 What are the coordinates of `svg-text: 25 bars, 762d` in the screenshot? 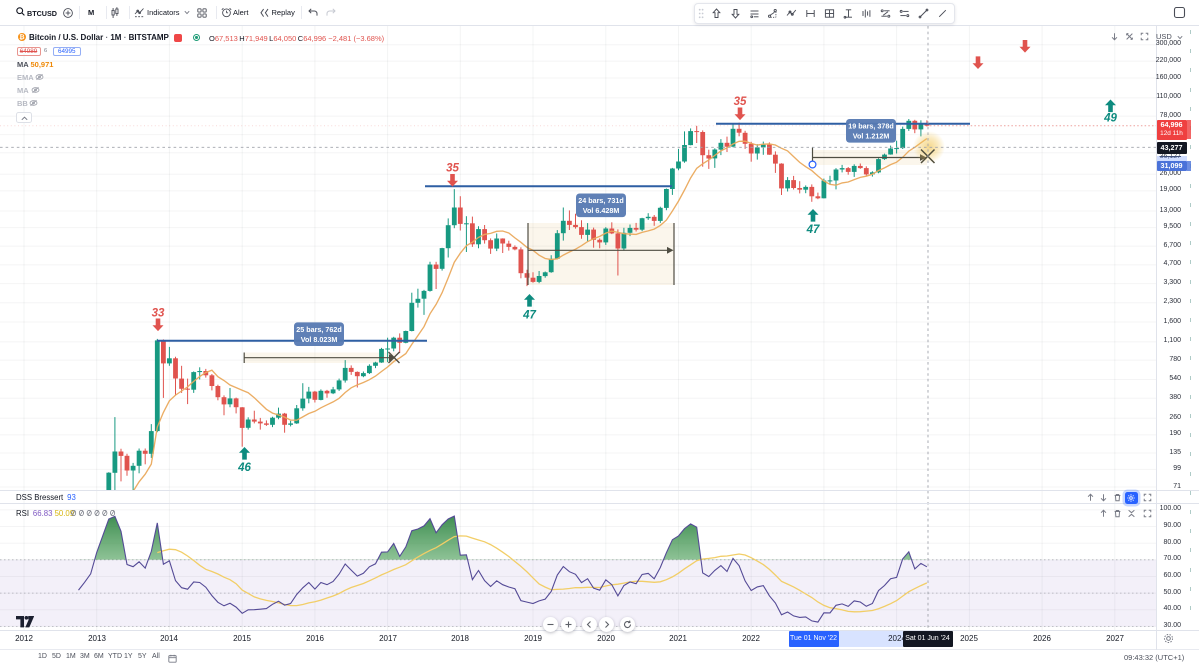 It's located at (319, 329).